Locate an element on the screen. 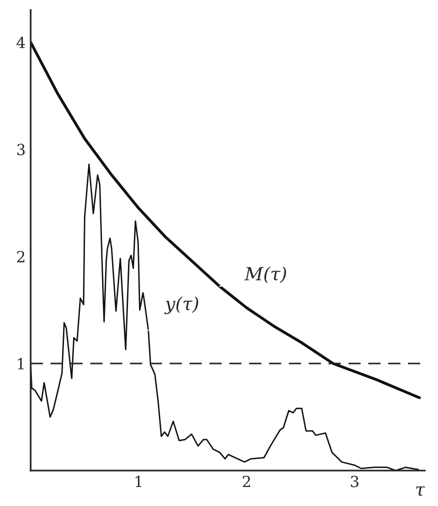 The height and width of the screenshot is (506, 438). x-tick-label: 3 is located at coordinates (354, 482).